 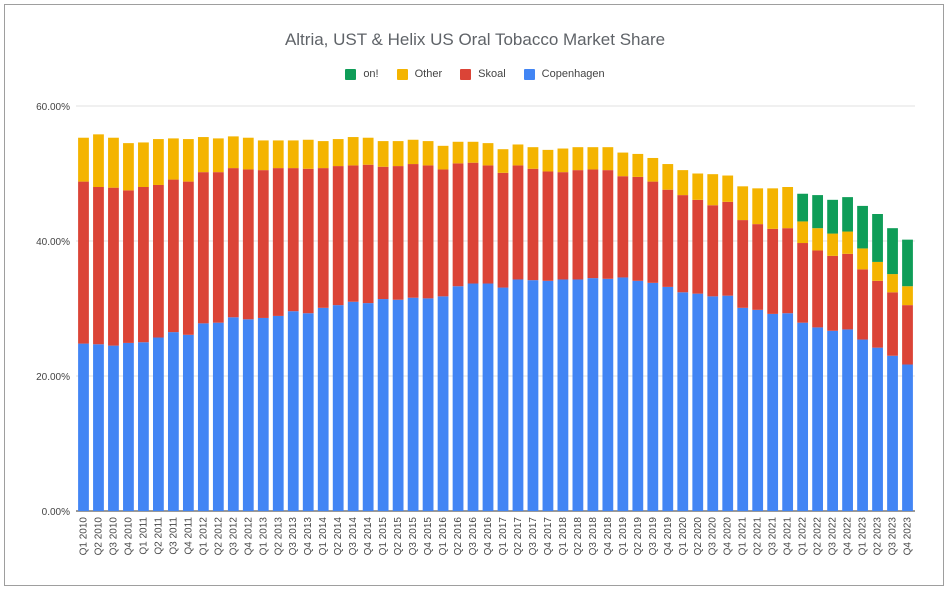 I want to click on legend-item-on: on!, so click(x=362, y=74).